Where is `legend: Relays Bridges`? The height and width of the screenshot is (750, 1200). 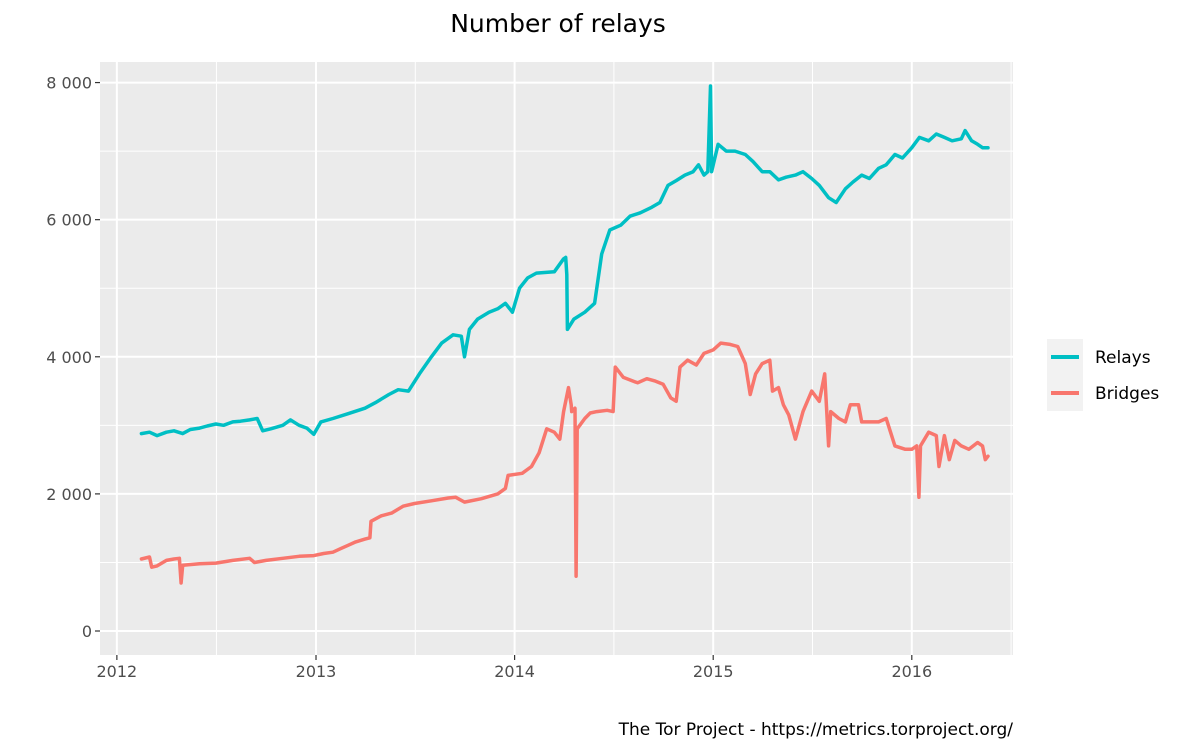 legend: Relays Bridges is located at coordinates (1103, 375).